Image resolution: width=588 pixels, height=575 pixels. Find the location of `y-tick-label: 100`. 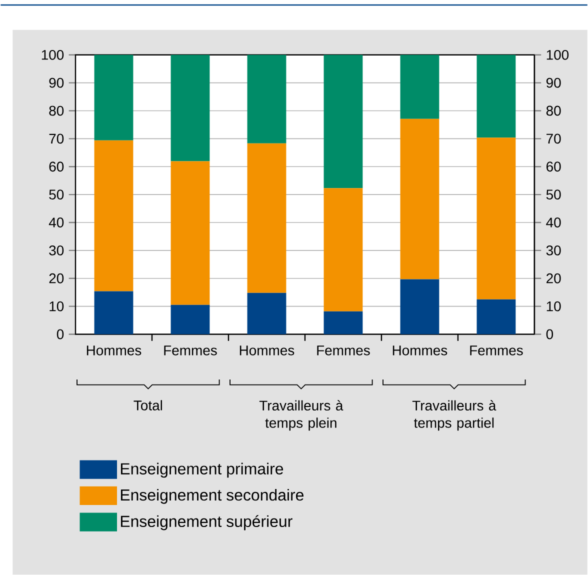

y-tick-label: 100 is located at coordinates (557, 55).